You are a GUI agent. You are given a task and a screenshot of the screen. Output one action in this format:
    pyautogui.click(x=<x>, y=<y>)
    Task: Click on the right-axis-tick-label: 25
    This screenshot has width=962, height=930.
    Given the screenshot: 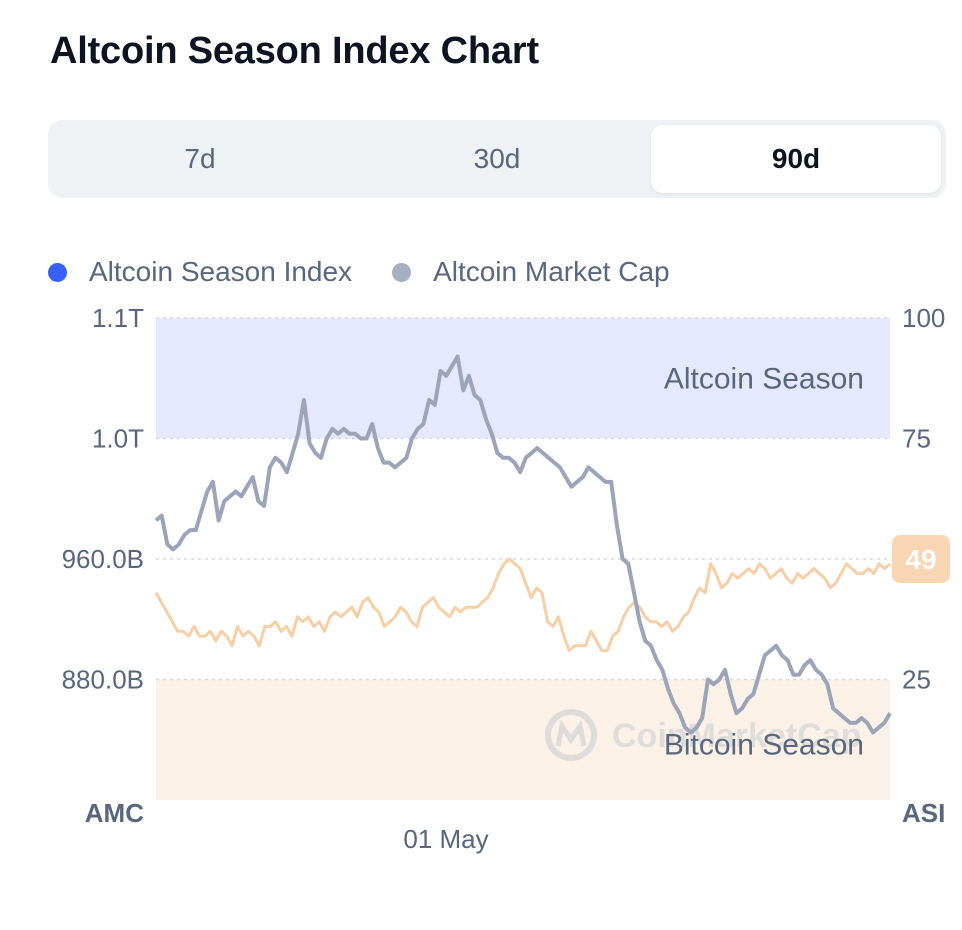 What is the action you would take?
    pyautogui.click(x=916, y=680)
    